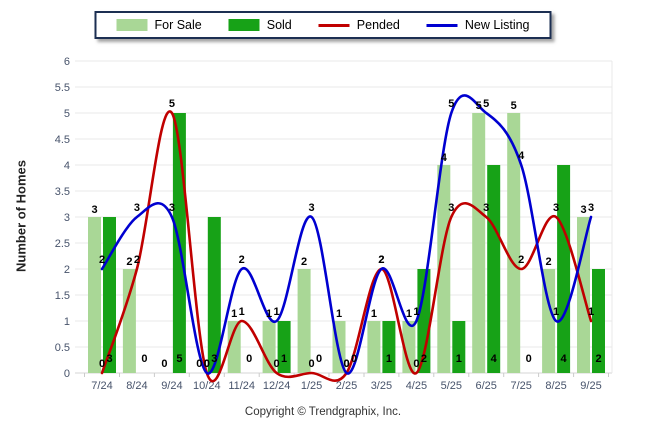 This screenshot has width=646, height=434. What do you see at coordinates (279, 25) in the screenshot?
I see `legend-label-sold: Sold` at bounding box center [279, 25].